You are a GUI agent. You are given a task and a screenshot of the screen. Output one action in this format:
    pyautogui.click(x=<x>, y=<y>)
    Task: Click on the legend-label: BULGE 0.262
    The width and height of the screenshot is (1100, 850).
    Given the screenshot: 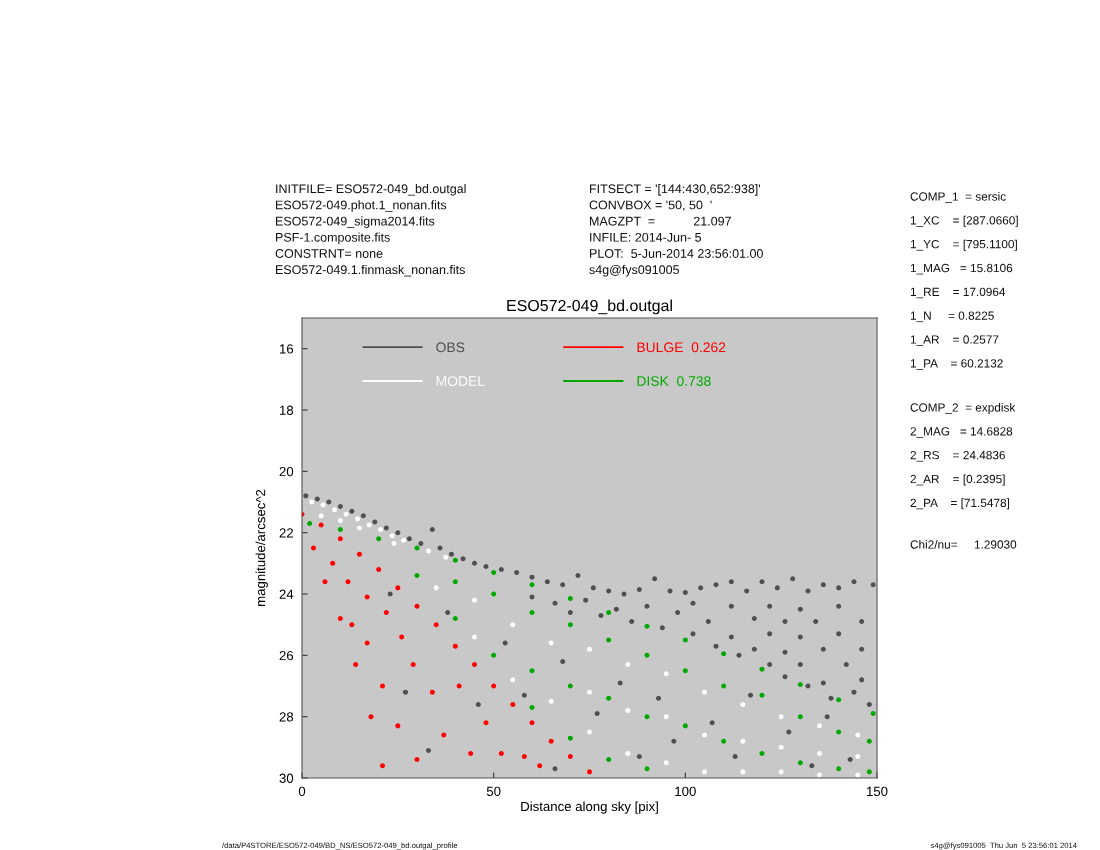 What is the action you would take?
    pyautogui.click(x=681, y=347)
    